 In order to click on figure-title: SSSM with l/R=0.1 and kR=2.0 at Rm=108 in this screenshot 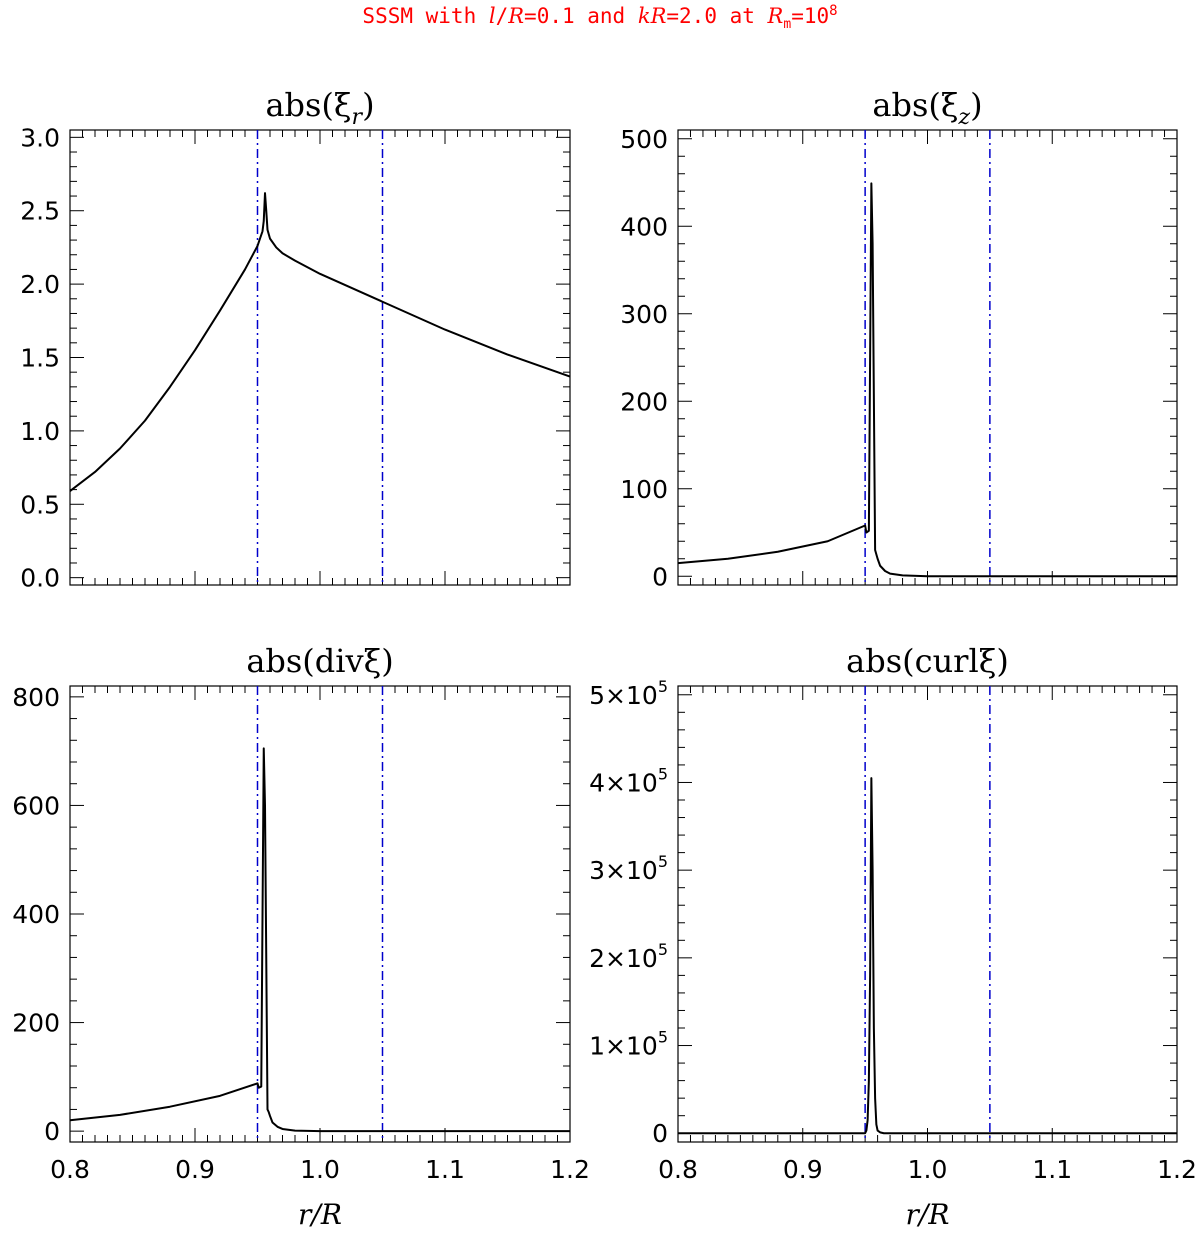, I will do `click(600, 18)`.